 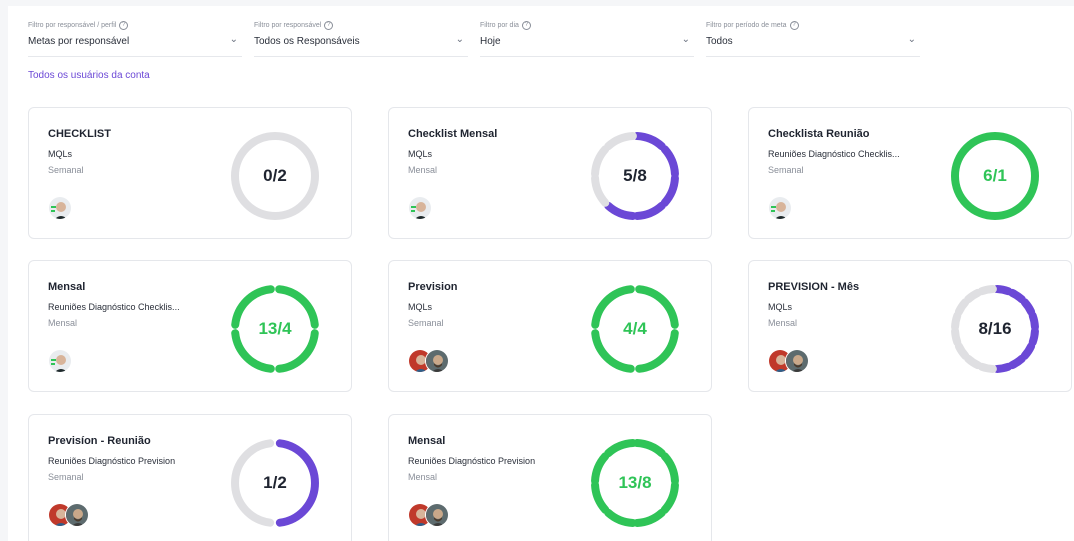 I want to click on filter-day-value: Hoje, so click(x=490, y=41).